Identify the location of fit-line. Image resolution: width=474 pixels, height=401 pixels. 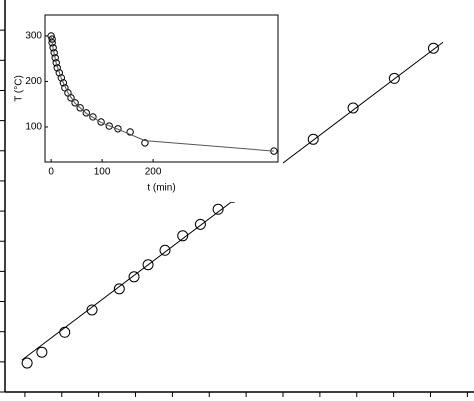
(162, 94).